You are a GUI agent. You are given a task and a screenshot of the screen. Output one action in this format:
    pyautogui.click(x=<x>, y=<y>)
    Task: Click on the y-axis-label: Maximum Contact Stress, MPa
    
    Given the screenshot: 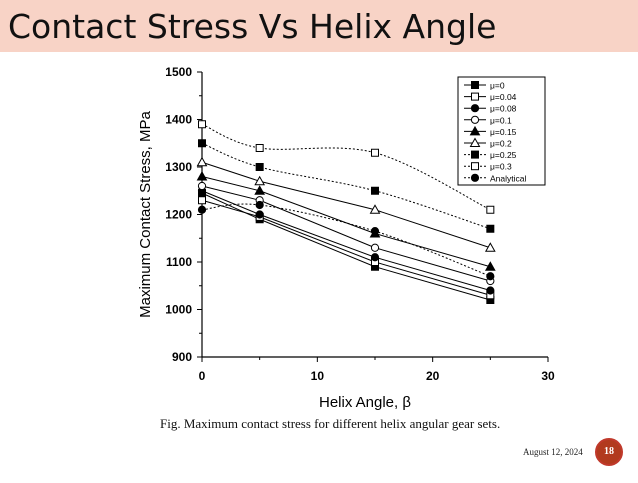 What is the action you would take?
    pyautogui.click(x=145, y=213)
    